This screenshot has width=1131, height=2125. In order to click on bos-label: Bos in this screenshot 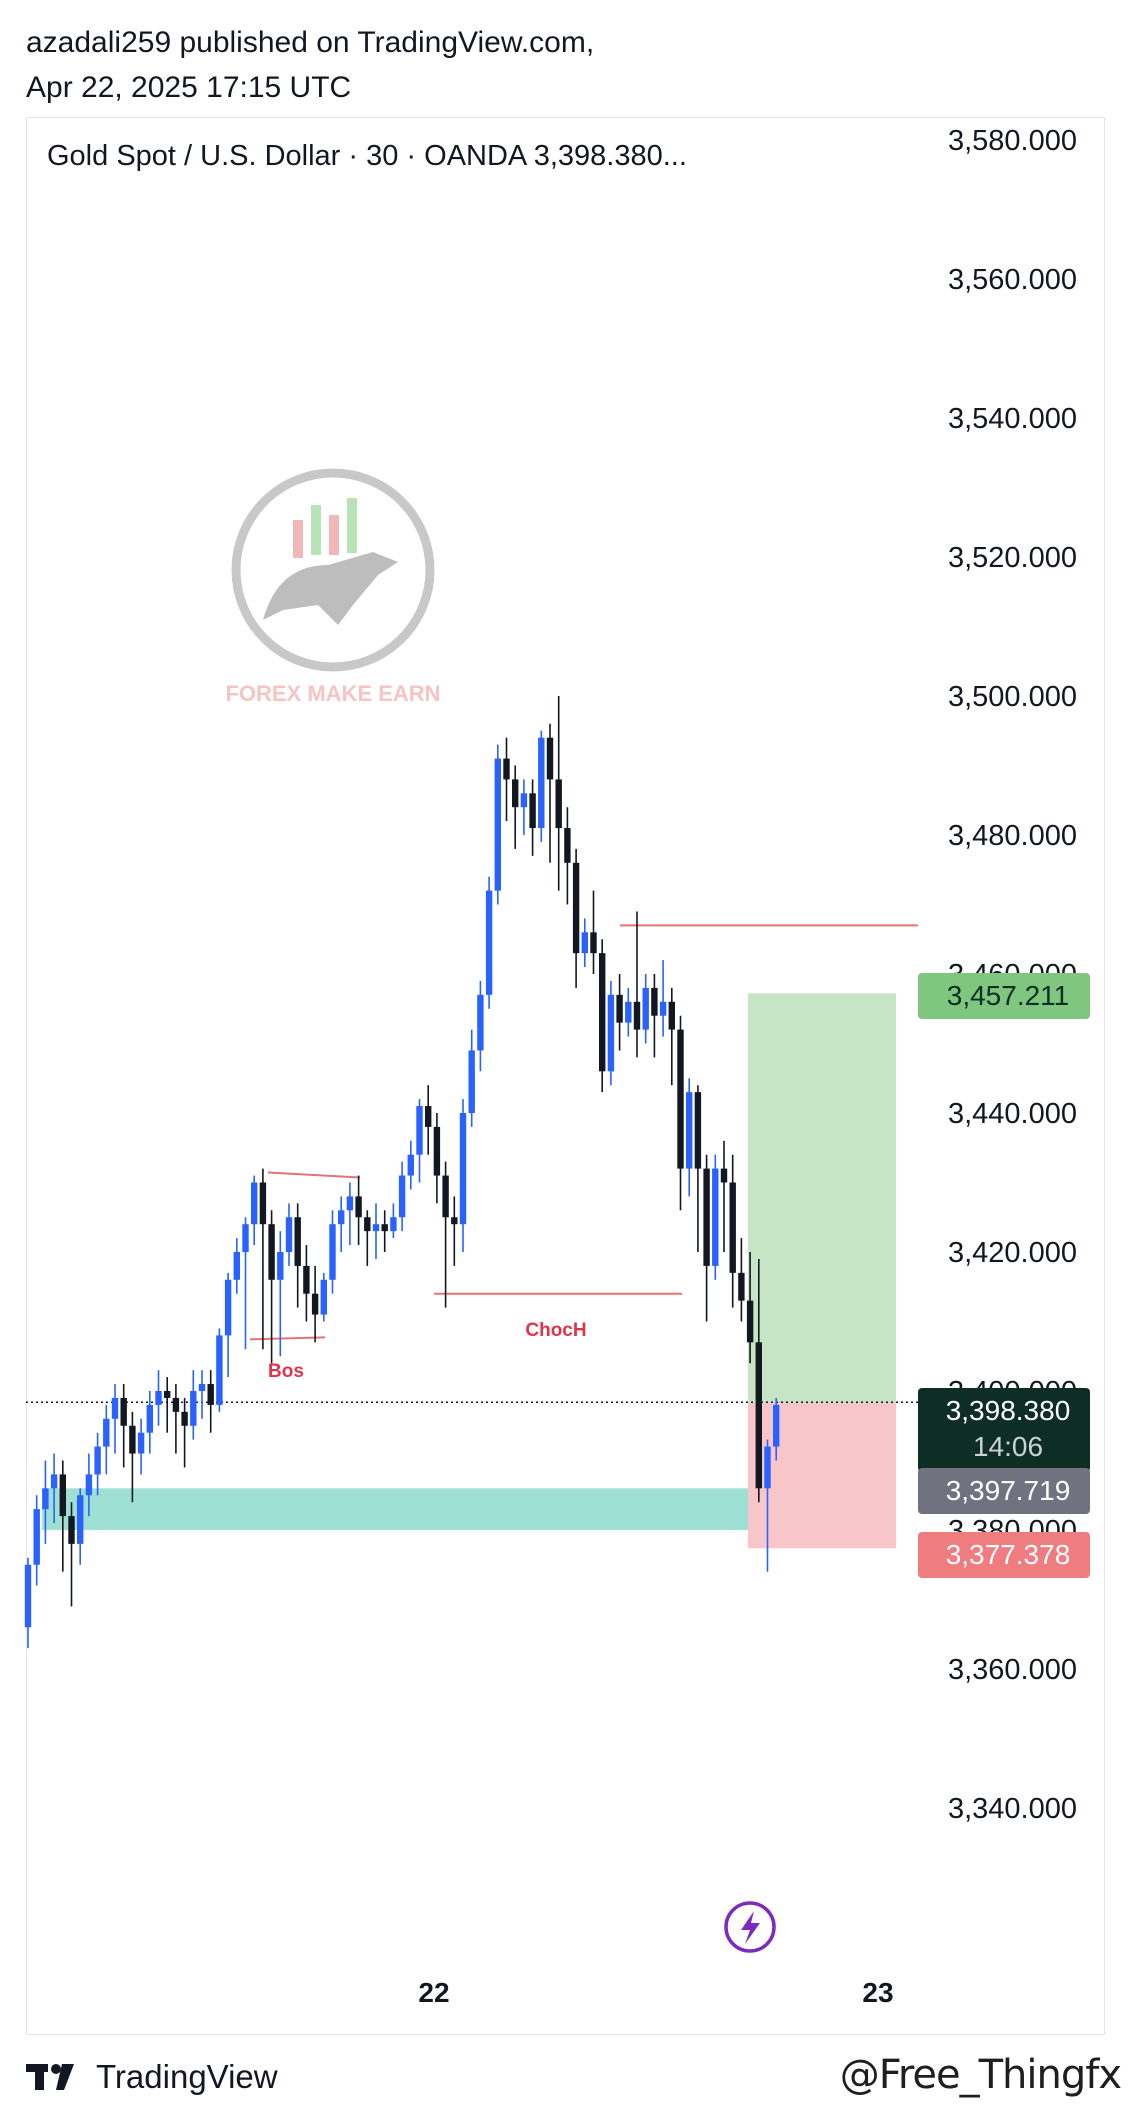, I will do `click(286, 1371)`.